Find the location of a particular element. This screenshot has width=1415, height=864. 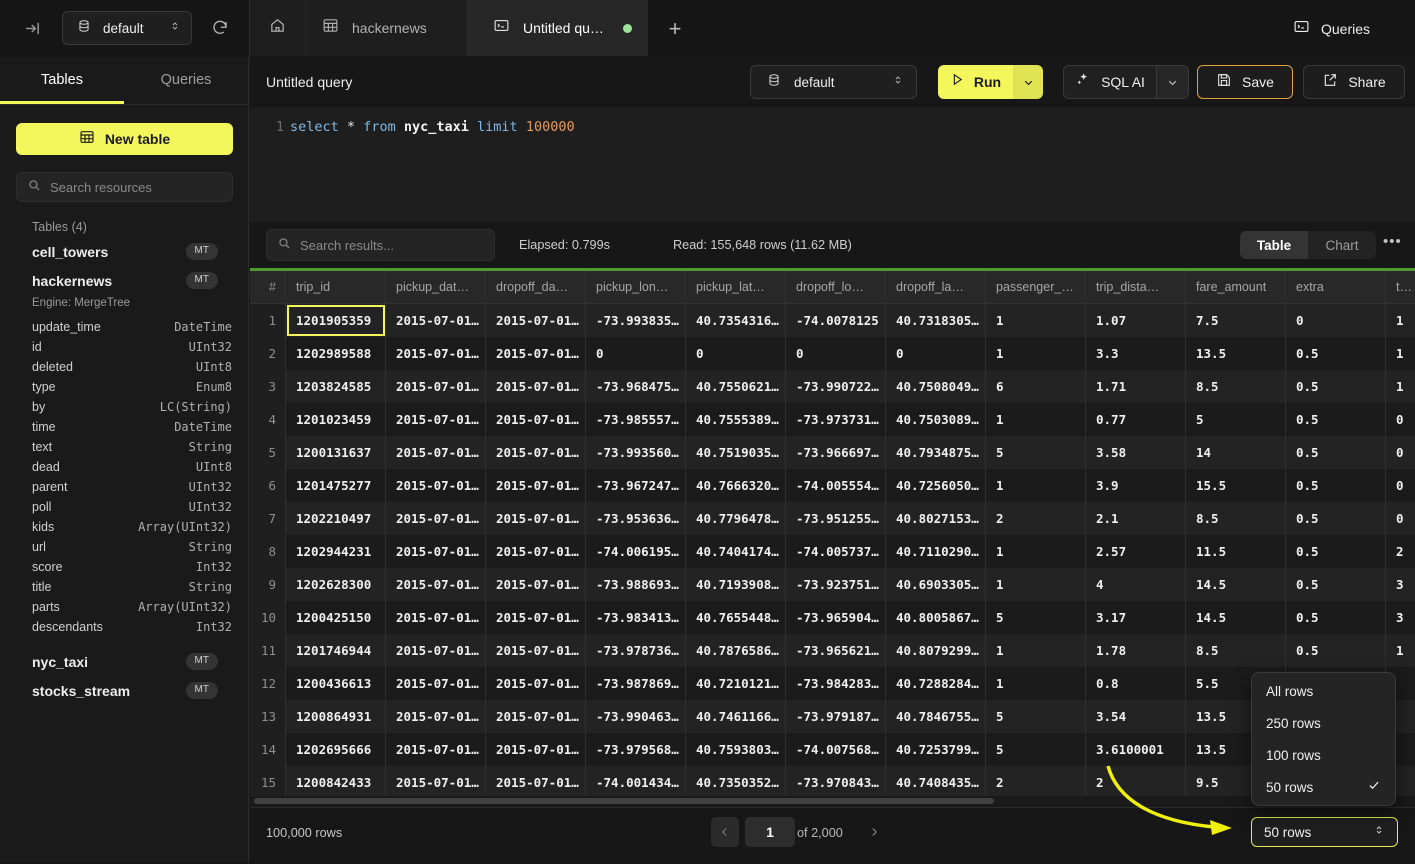

row-index: 14 is located at coordinates (268, 749).